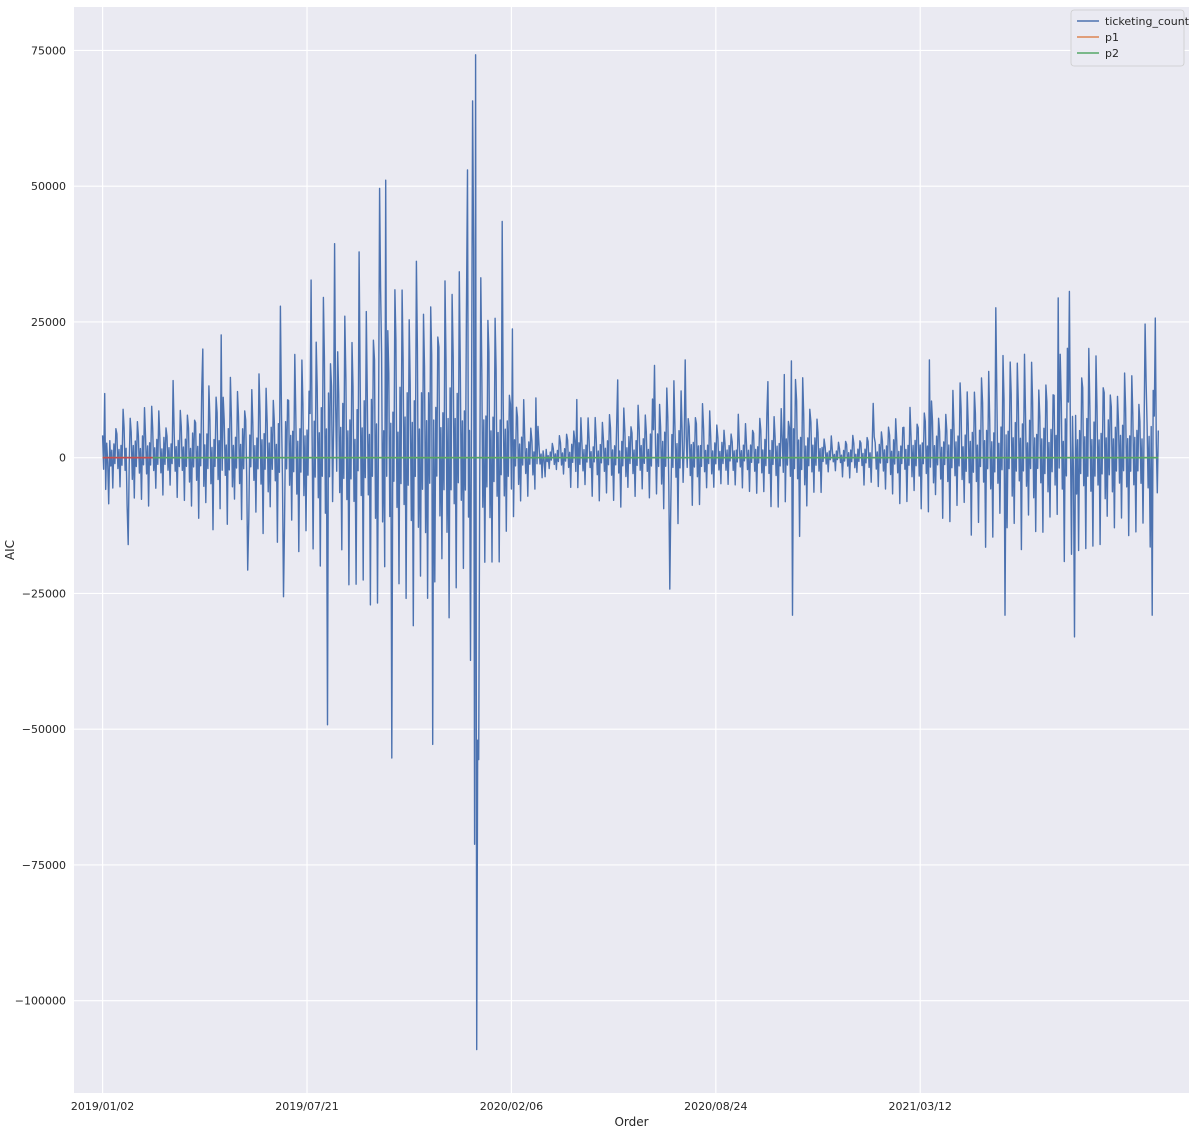  I want to click on x-axis-label: Order, so click(631, 1122).